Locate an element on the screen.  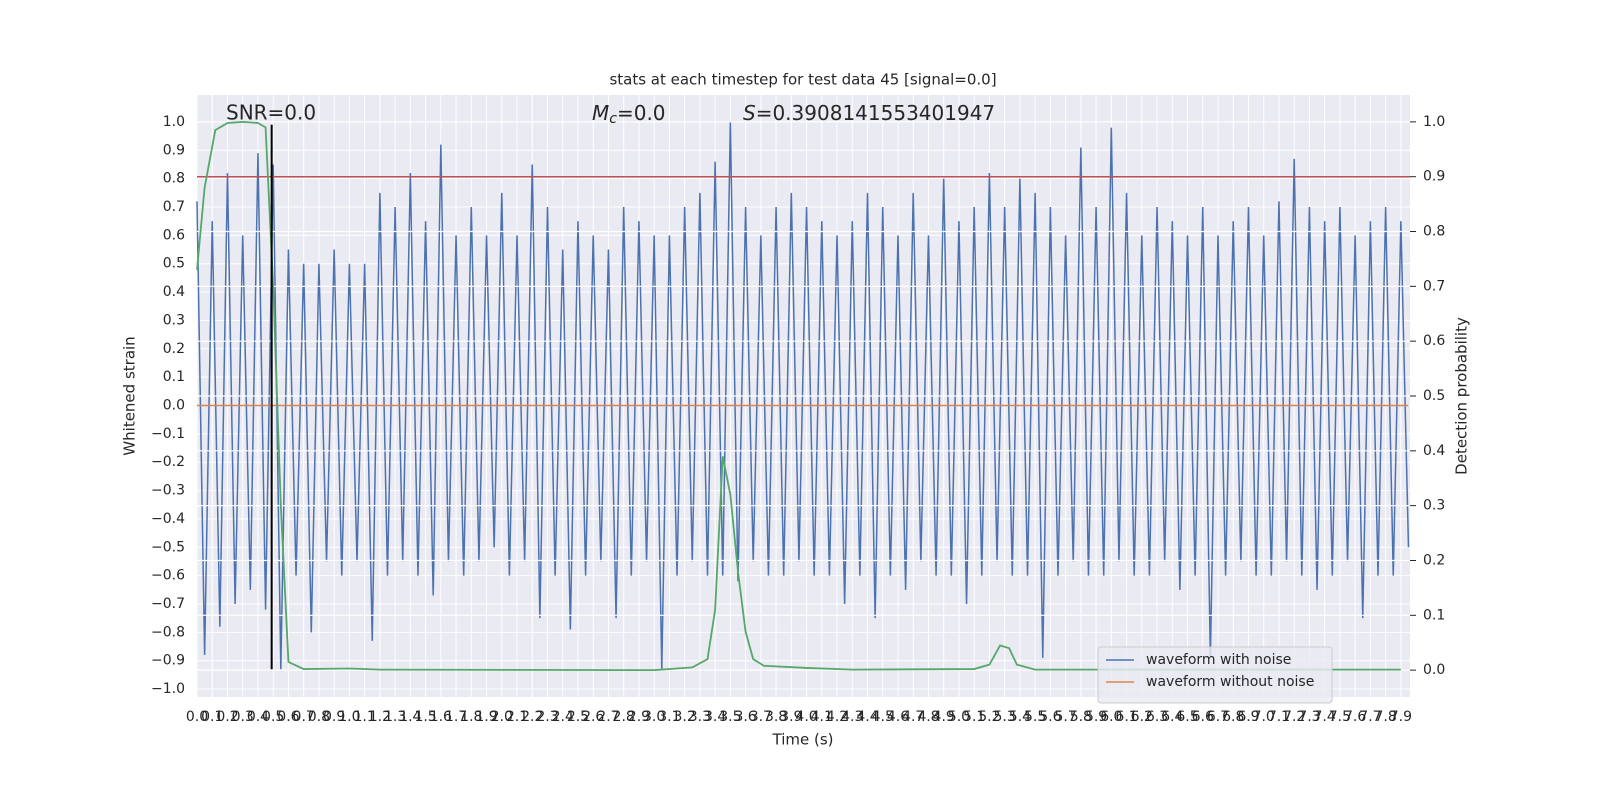
y2-tick-label: 0.2 is located at coordinates (1434, 560).